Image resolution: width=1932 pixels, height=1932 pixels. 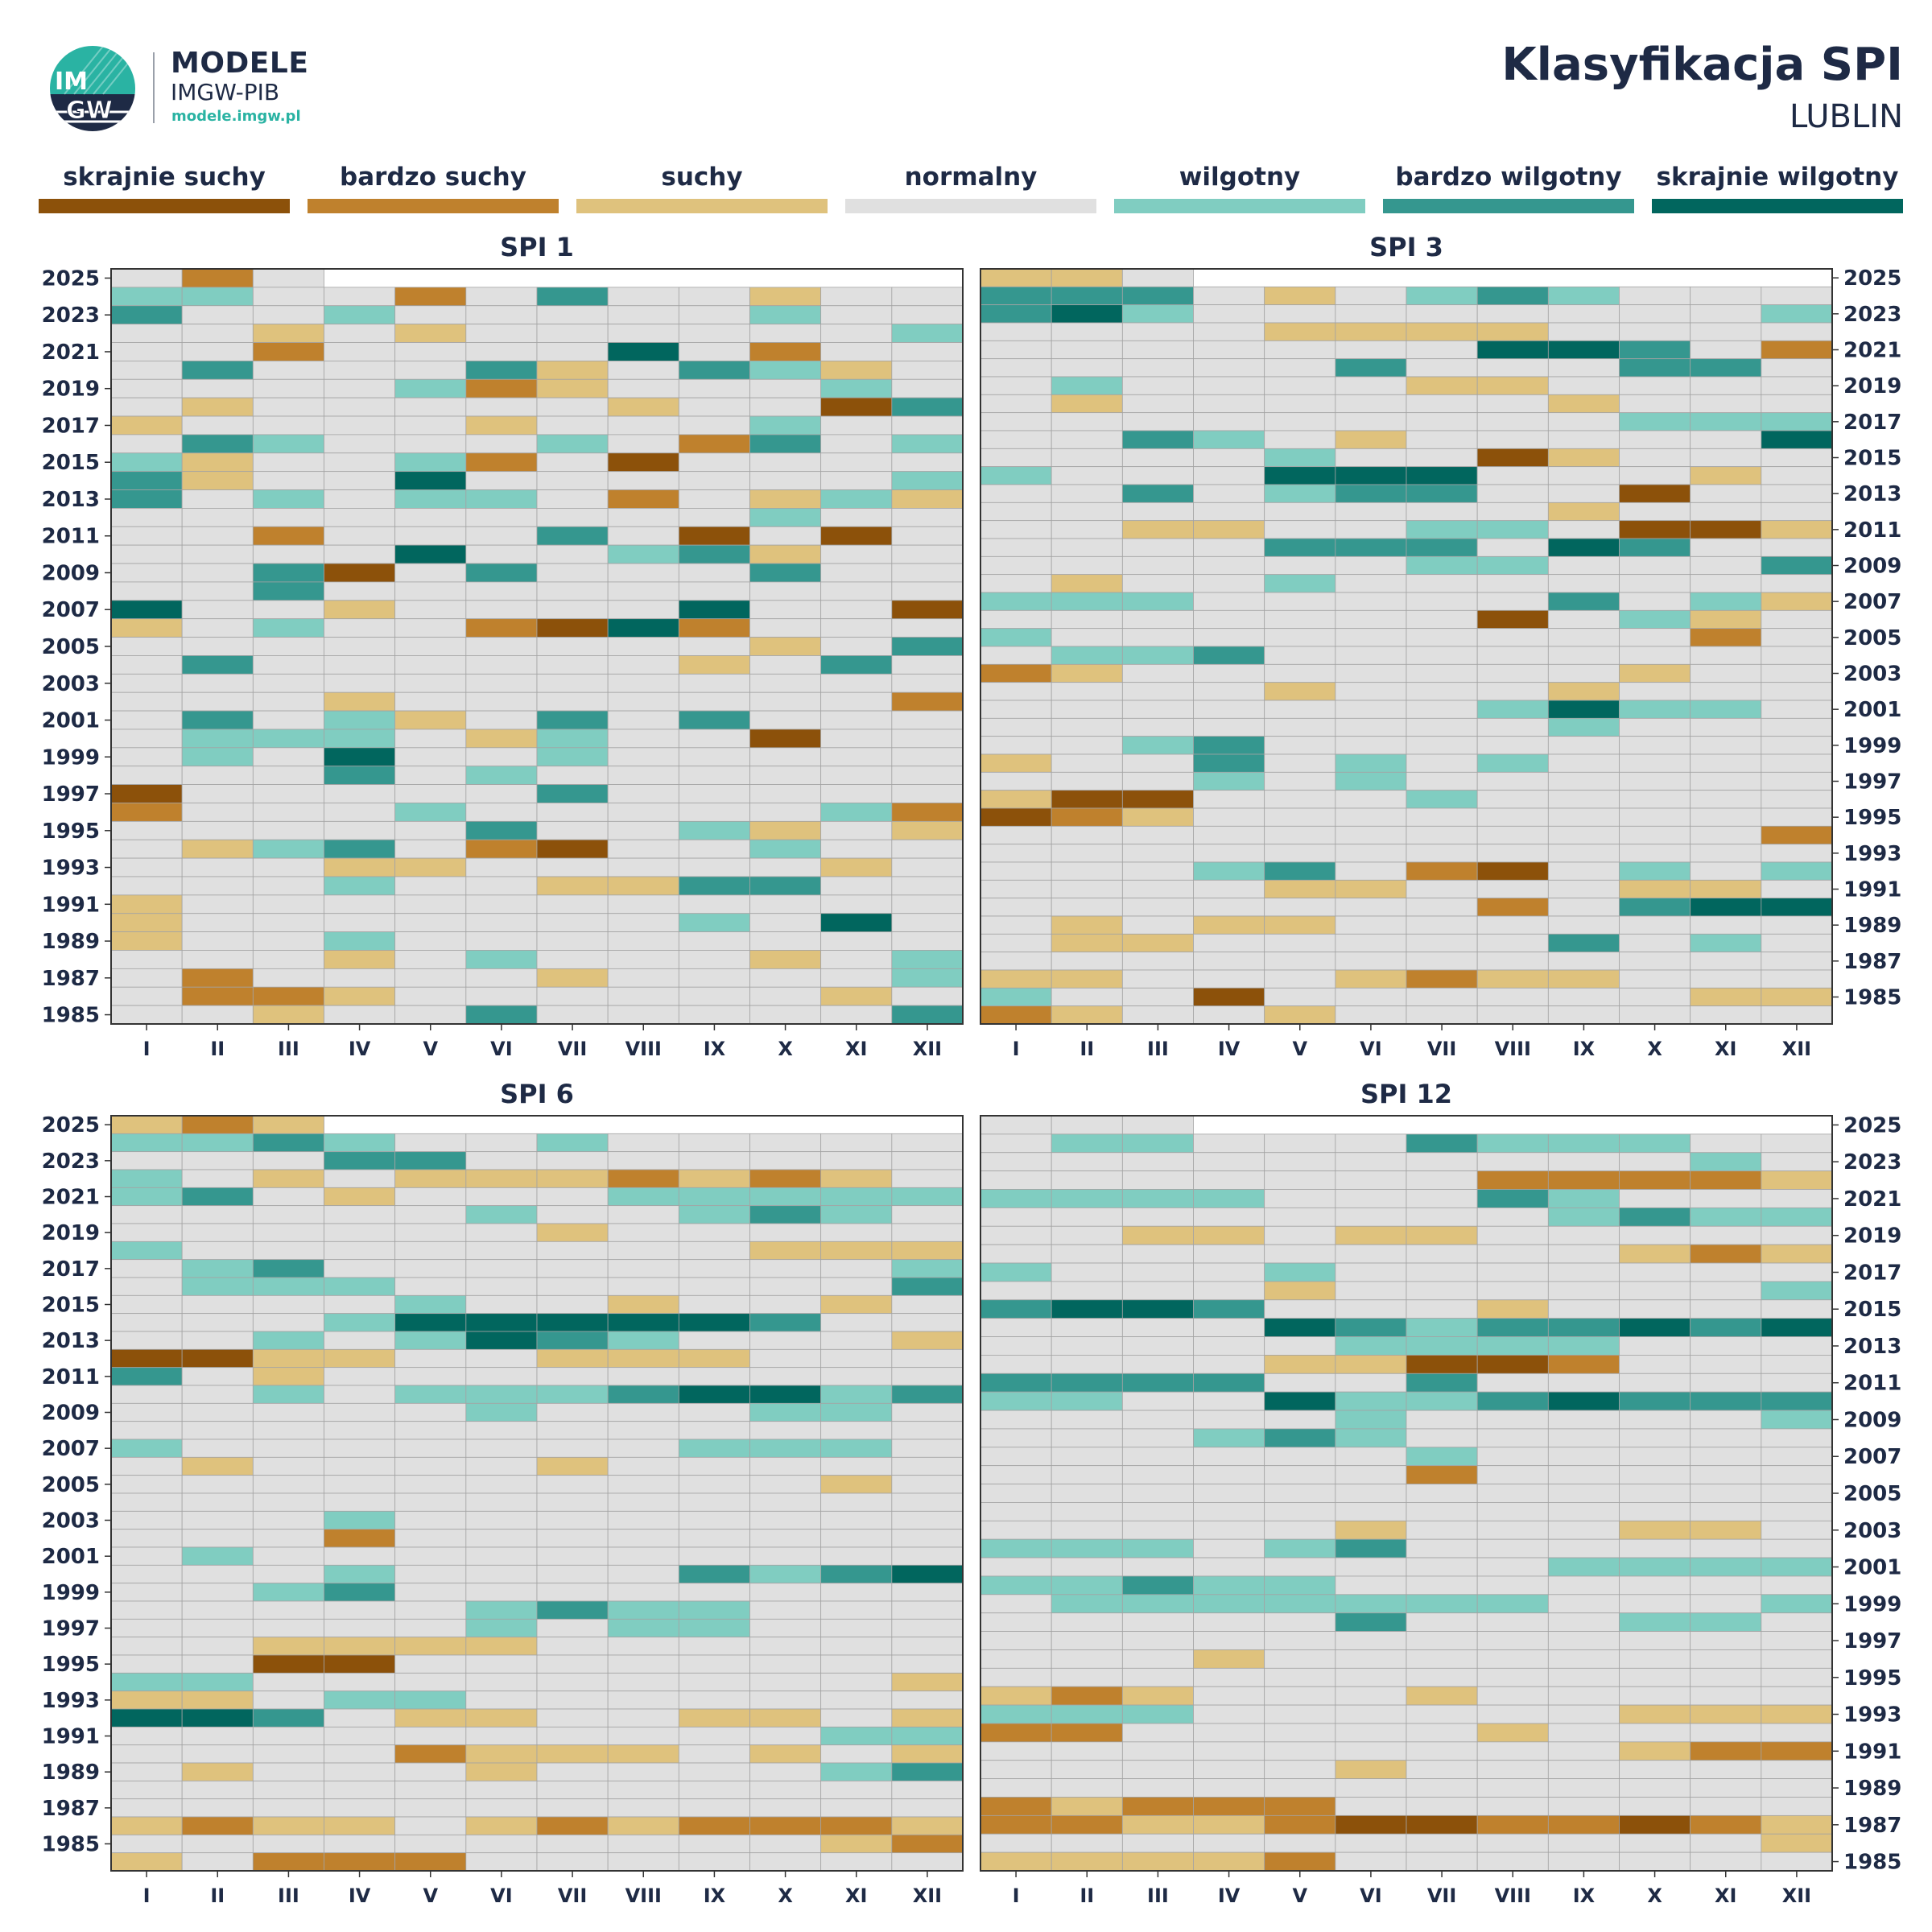 I want to click on x-tick-label: IV, so click(x=360, y=1049).